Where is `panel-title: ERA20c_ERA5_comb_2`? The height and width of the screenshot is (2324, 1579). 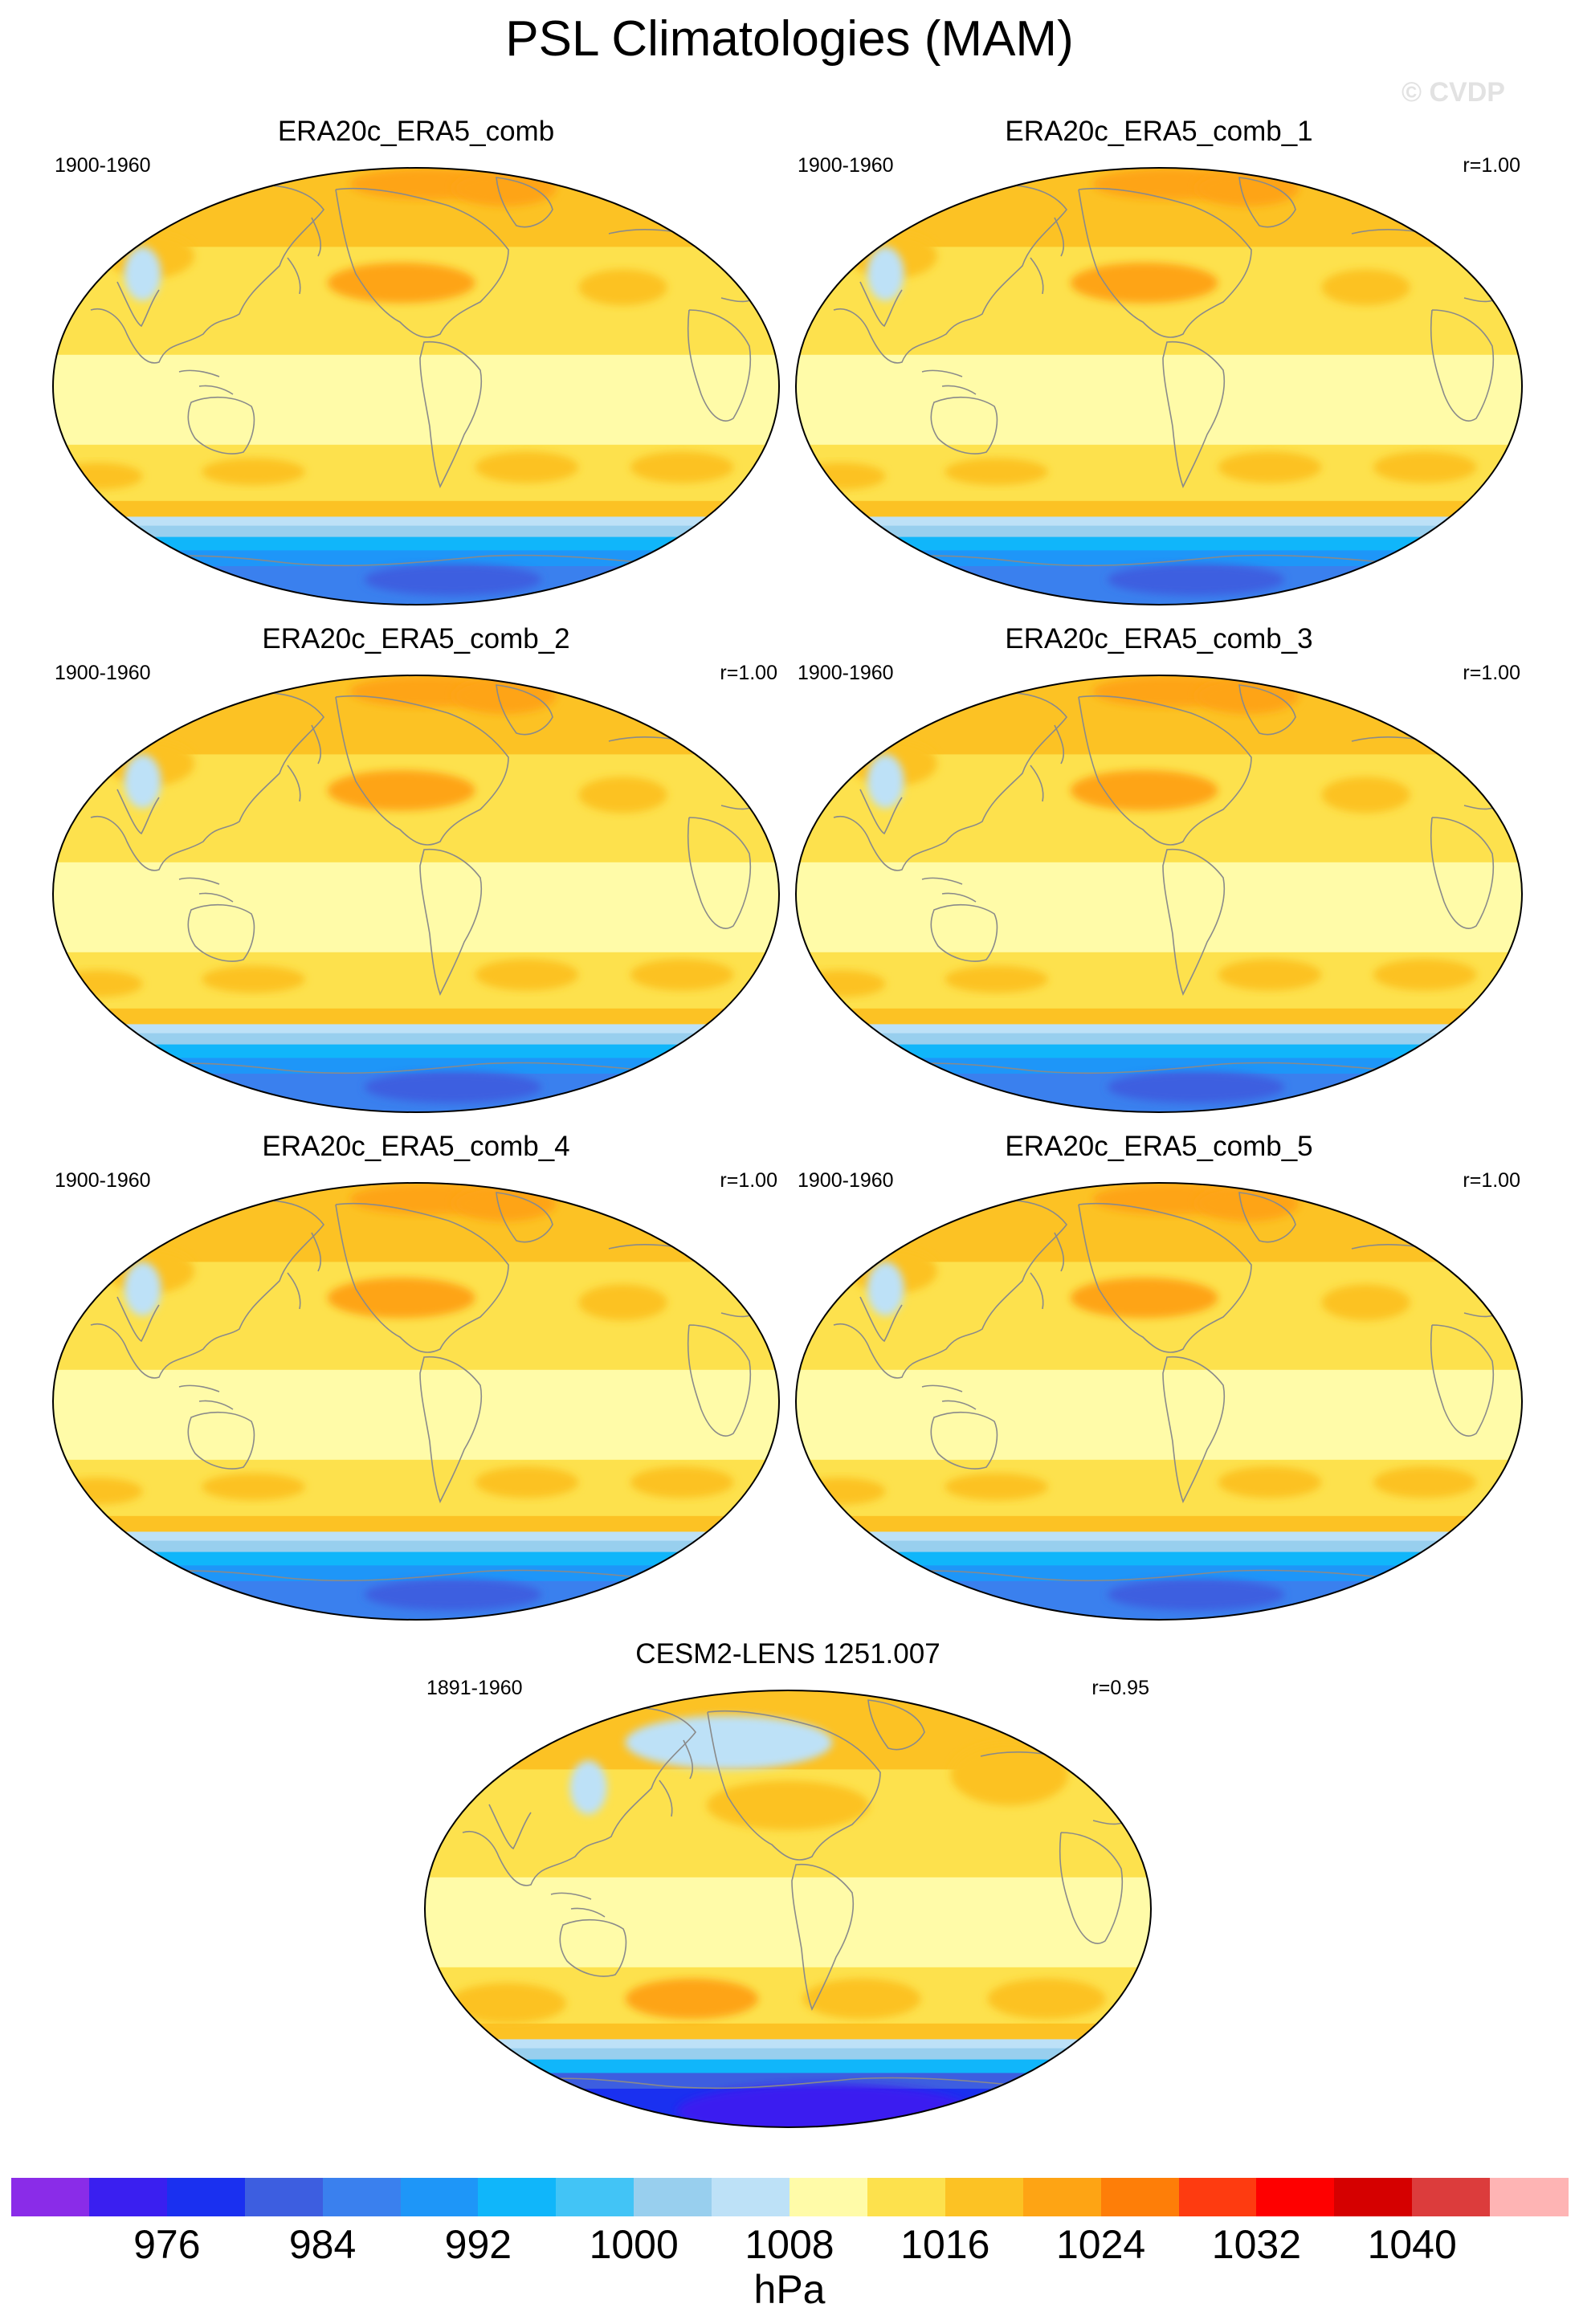 panel-title: ERA20c_ERA5_comb_2 is located at coordinates (416, 638).